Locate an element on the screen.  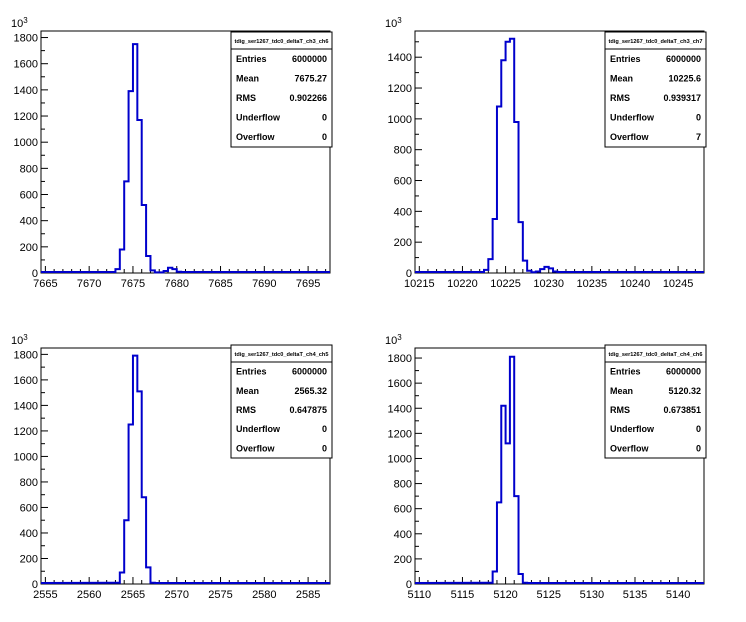
stats-value: 0.647875 is located at coordinates (308, 410).